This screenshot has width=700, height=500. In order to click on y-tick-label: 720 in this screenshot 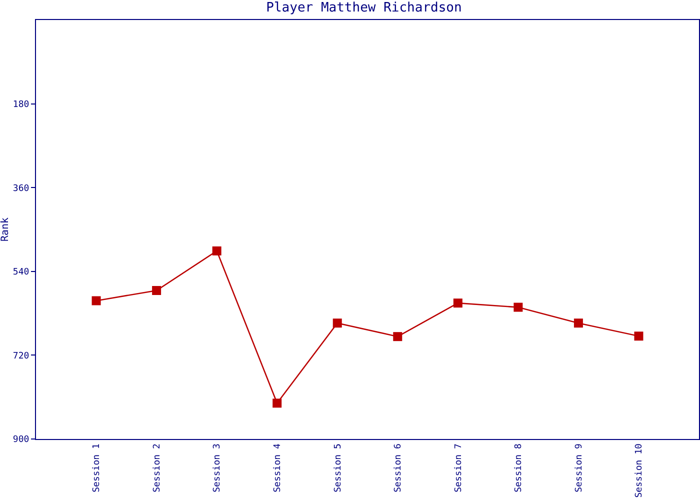, I will do `click(21, 356)`.